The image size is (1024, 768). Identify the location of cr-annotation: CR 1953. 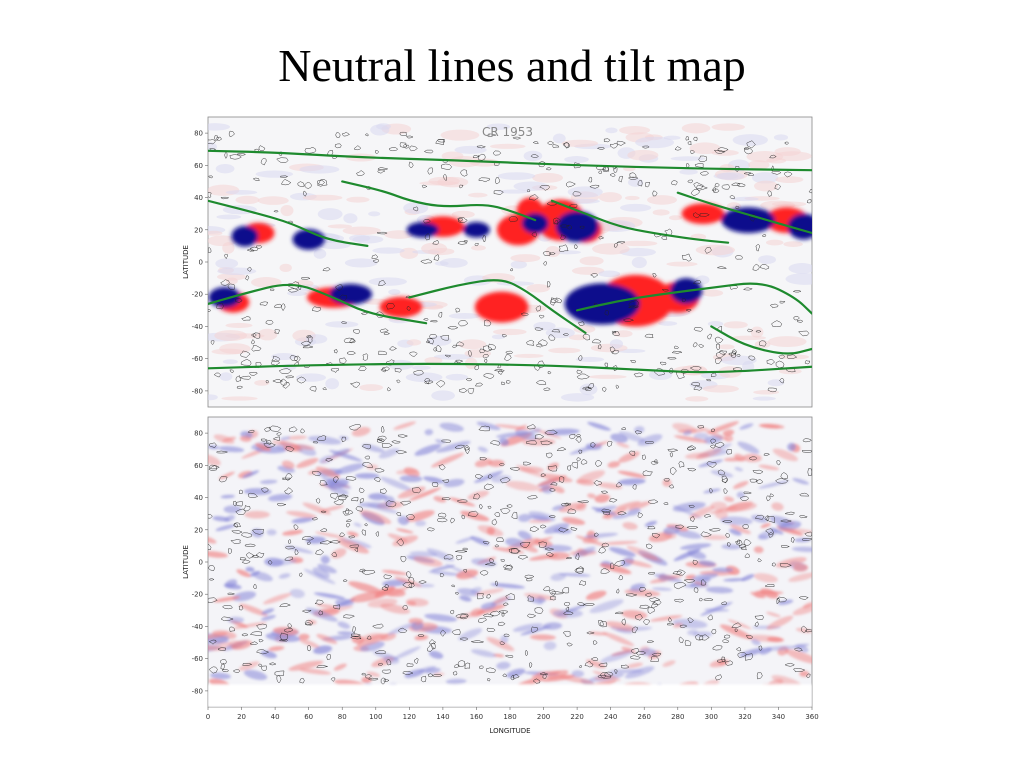
(507, 132).